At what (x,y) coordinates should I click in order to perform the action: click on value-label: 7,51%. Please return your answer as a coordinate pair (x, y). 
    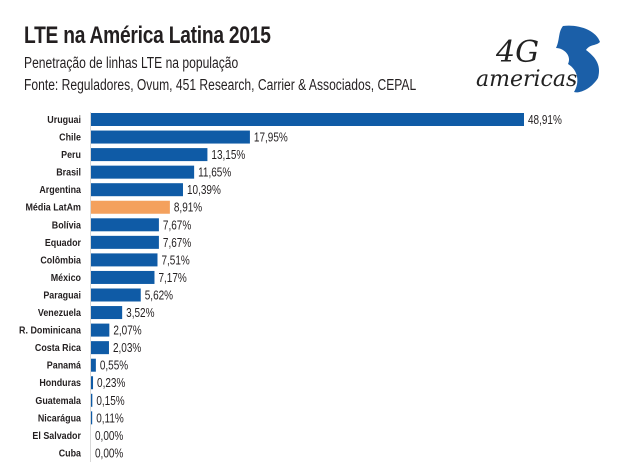
    Looking at the image, I should click on (175, 260).